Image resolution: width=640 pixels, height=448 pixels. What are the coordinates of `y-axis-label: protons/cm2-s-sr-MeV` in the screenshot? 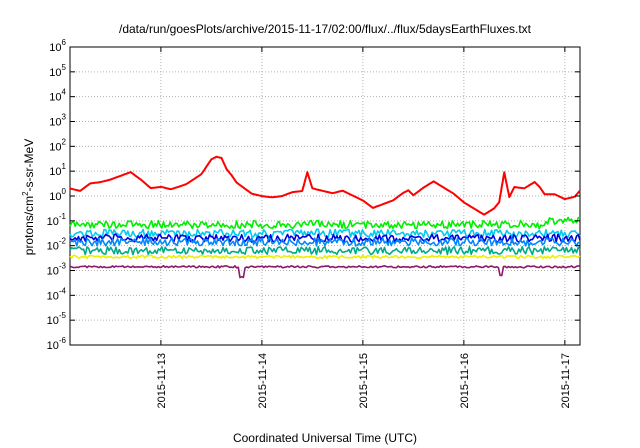 It's located at (28, 197).